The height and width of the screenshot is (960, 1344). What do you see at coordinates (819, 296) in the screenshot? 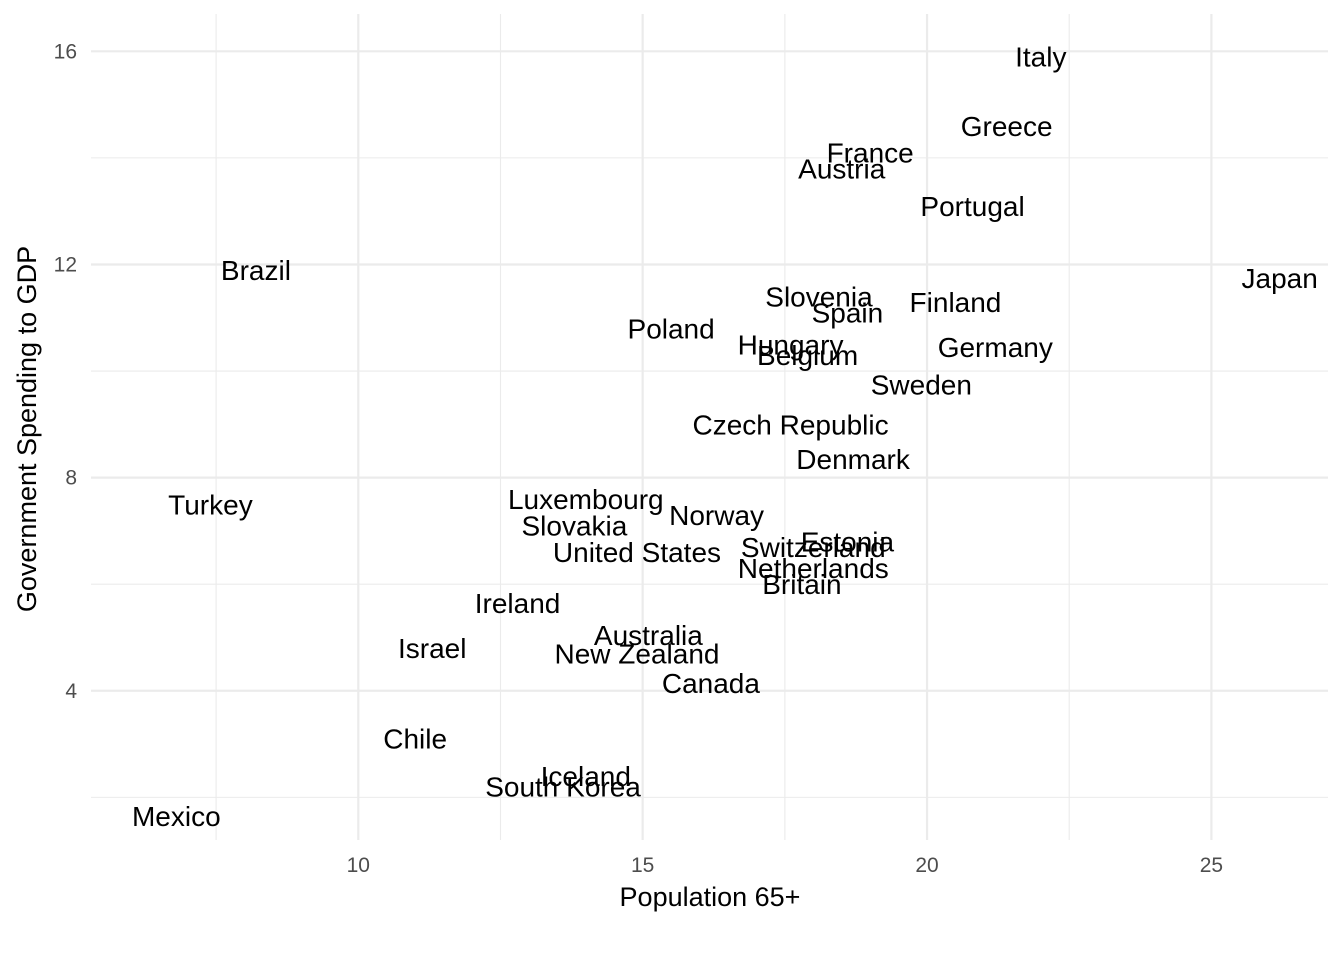
I see `point-label: Slovenia` at bounding box center [819, 296].